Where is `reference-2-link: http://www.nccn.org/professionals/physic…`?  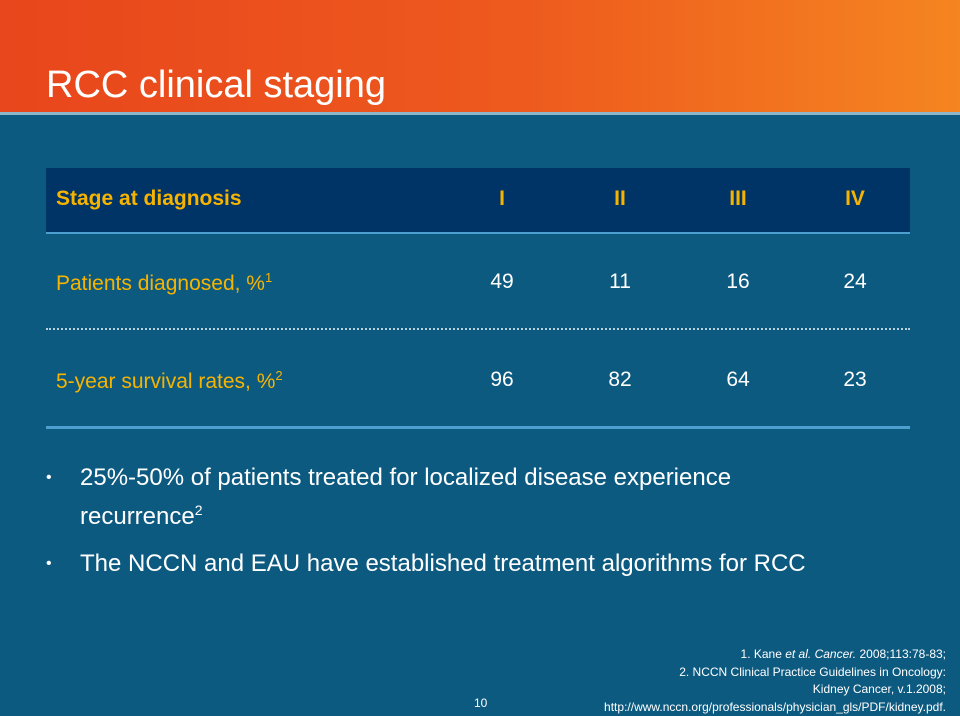 reference-2-link: http://www.nccn.org/professionals/physic… is located at coordinates (746, 707).